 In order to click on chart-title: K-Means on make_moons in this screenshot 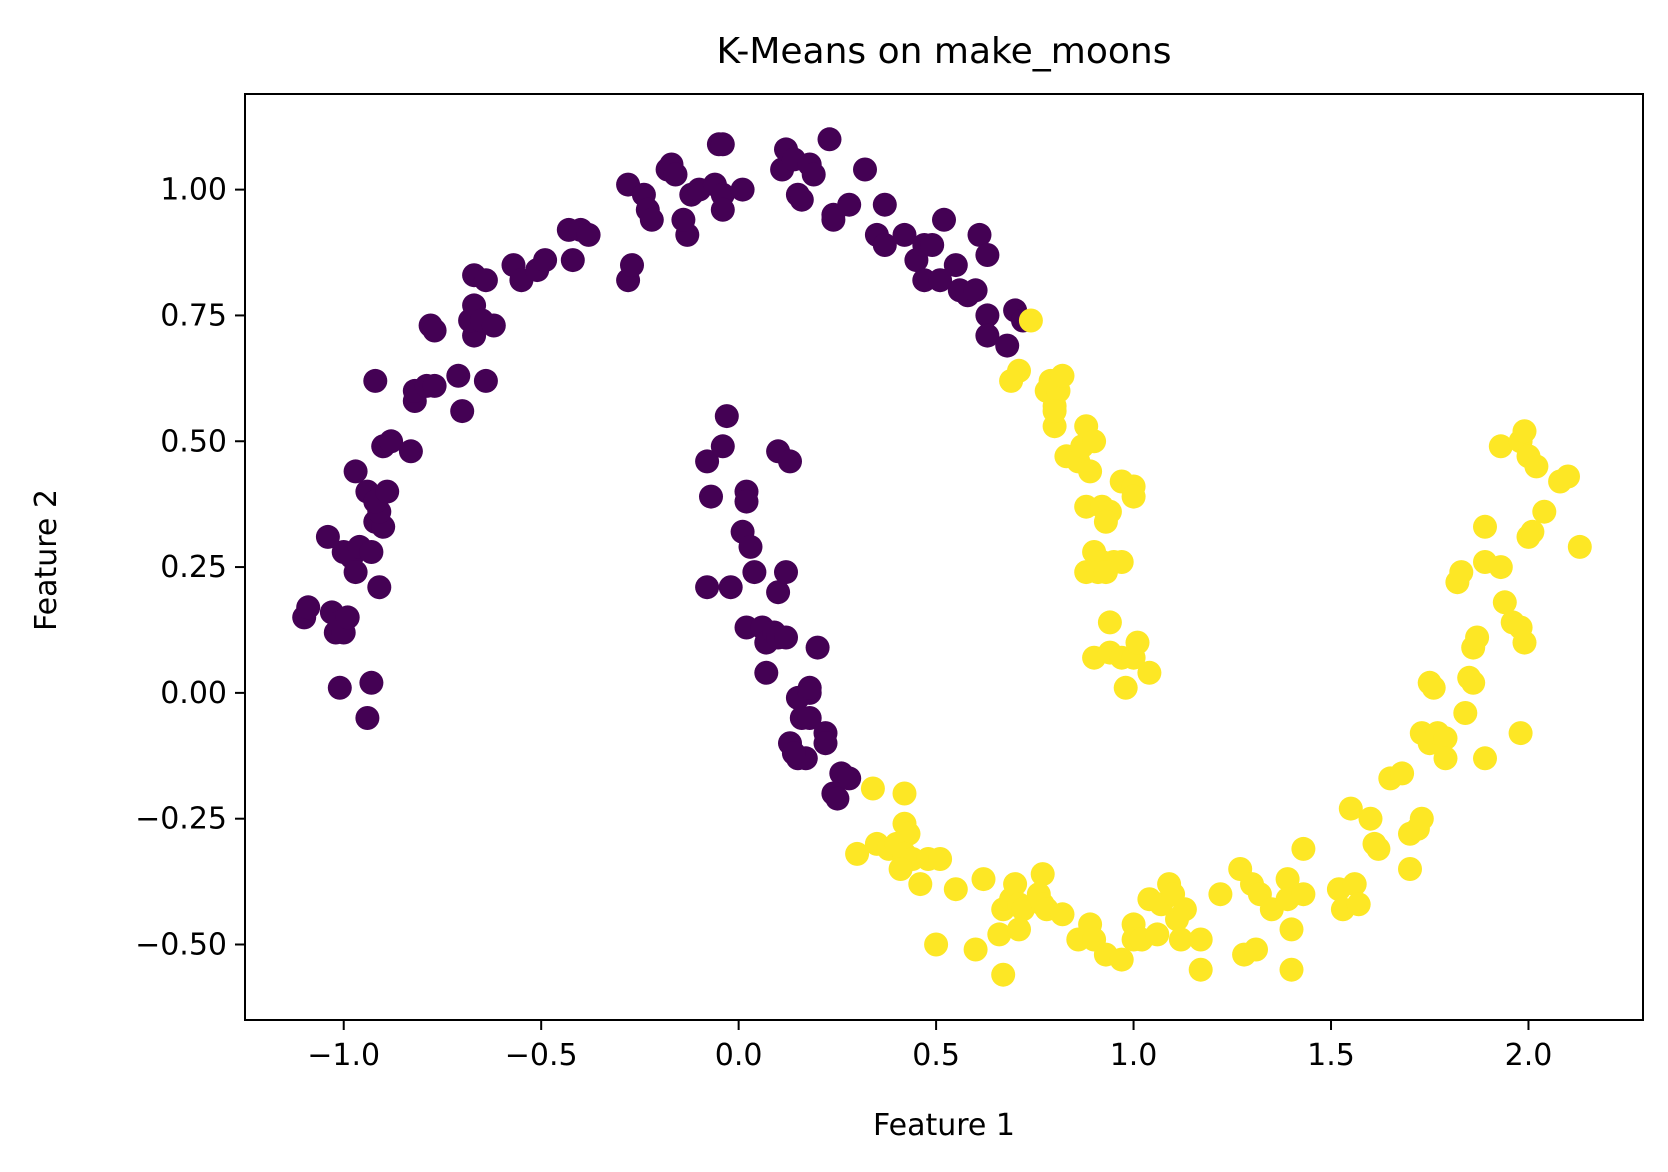, I will do `click(944, 51)`.